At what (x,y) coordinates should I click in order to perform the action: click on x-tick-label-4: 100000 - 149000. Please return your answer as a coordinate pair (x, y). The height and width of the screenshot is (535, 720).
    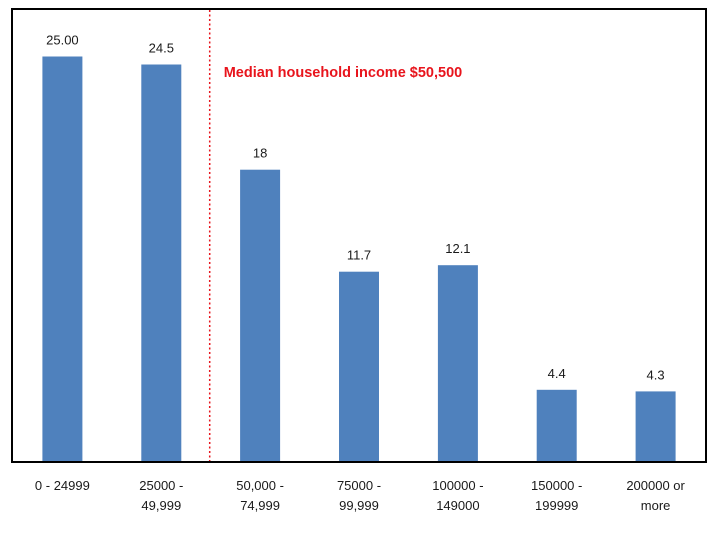
    Looking at the image, I should click on (457, 495).